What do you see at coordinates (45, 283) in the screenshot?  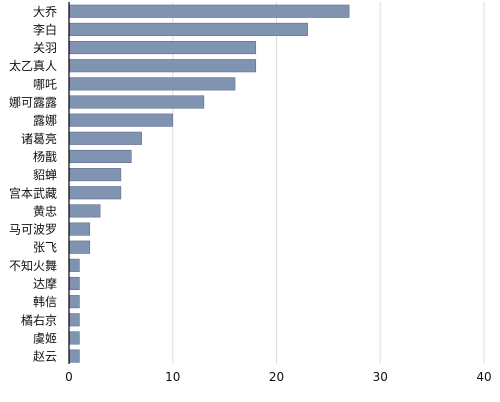 I see `category-label: 达摩` at bounding box center [45, 283].